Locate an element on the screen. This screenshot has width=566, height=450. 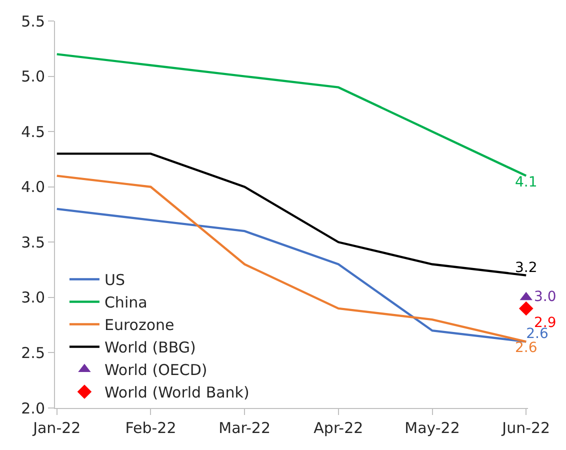
data-label: 4.1 is located at coordinates (526, 182).